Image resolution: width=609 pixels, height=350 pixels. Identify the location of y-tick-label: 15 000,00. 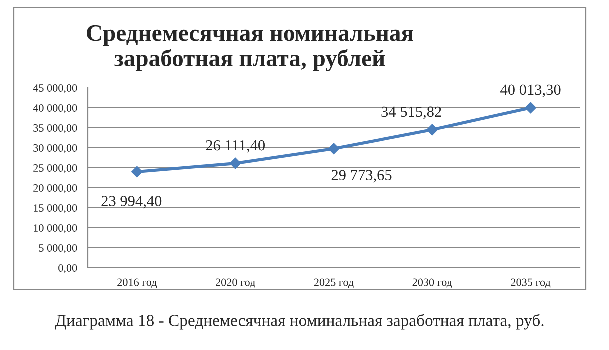
(56, 209).